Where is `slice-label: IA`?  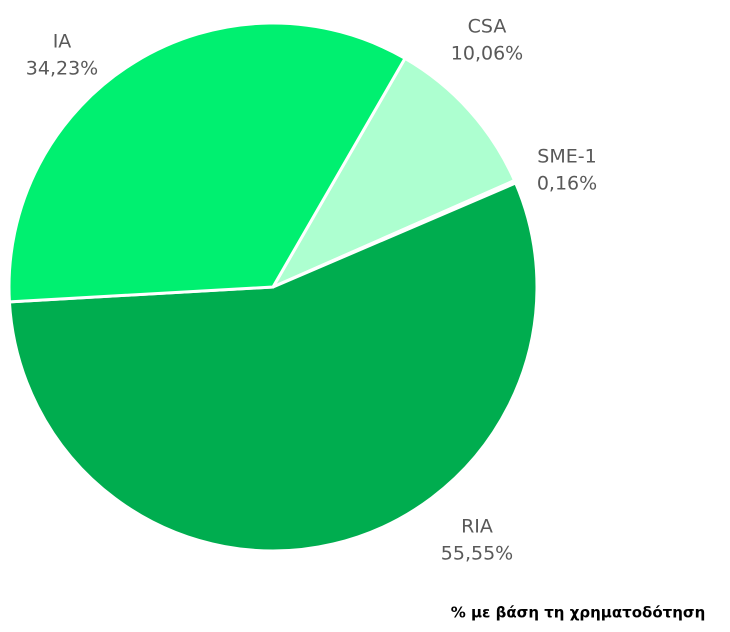
slice-label: IA is located at coordinates (62, 42).